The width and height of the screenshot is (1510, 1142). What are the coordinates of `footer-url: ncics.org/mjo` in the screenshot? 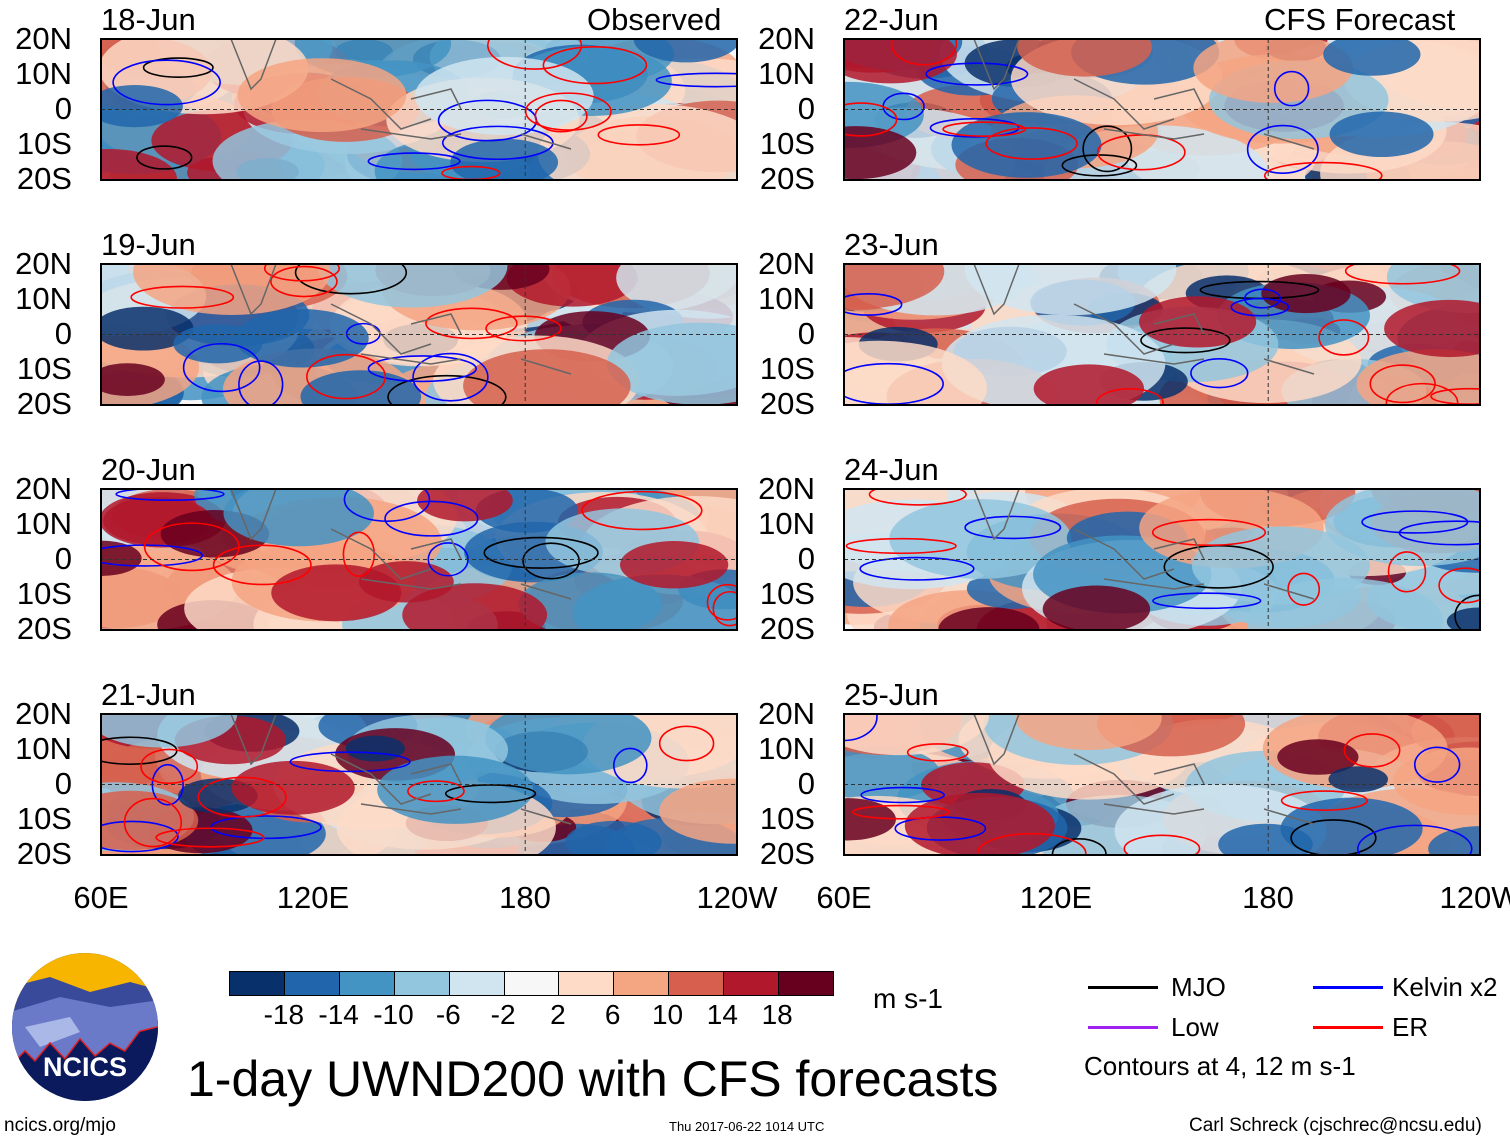 It's located at (60, 1125).